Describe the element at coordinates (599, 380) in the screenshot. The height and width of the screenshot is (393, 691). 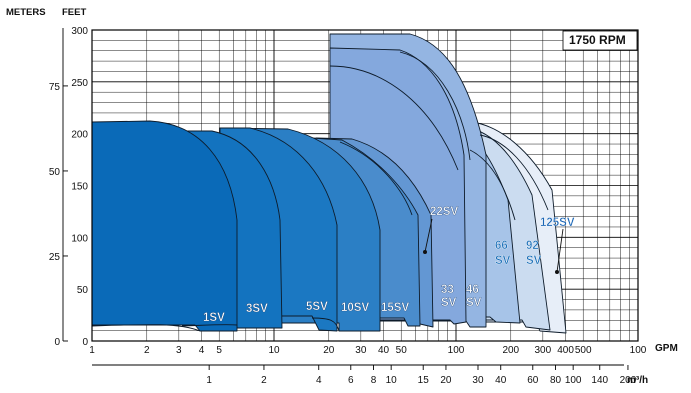
I see `x-tick-m3h: 140` at that location.